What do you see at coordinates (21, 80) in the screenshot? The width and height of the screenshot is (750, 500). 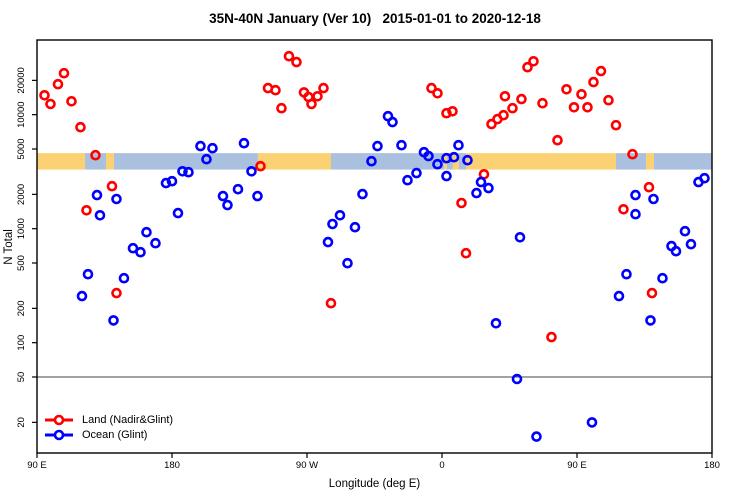 I see `y-tick-label: 20000` at bounding box center [21, 80].